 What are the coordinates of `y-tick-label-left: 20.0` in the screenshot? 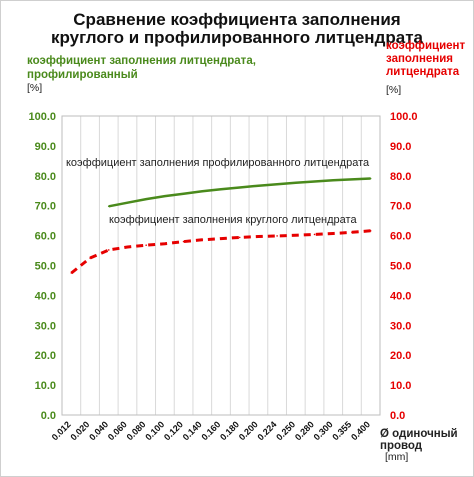 It's located at (45, 356).